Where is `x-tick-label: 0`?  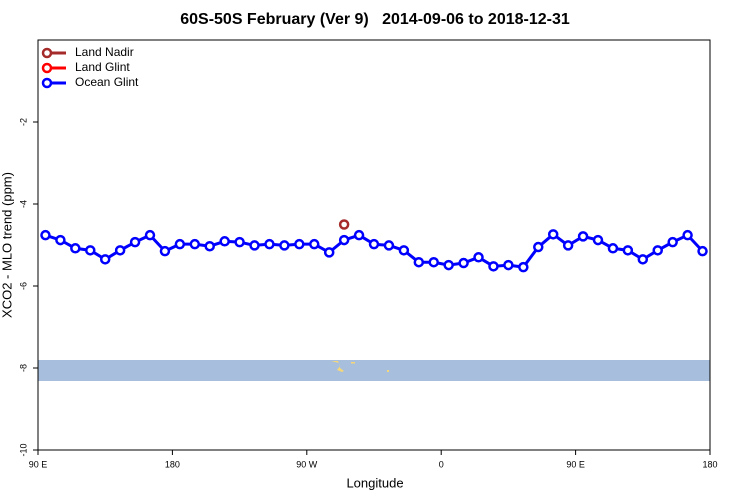
x-tick-label: 0 is located at coordinates (441, 464).